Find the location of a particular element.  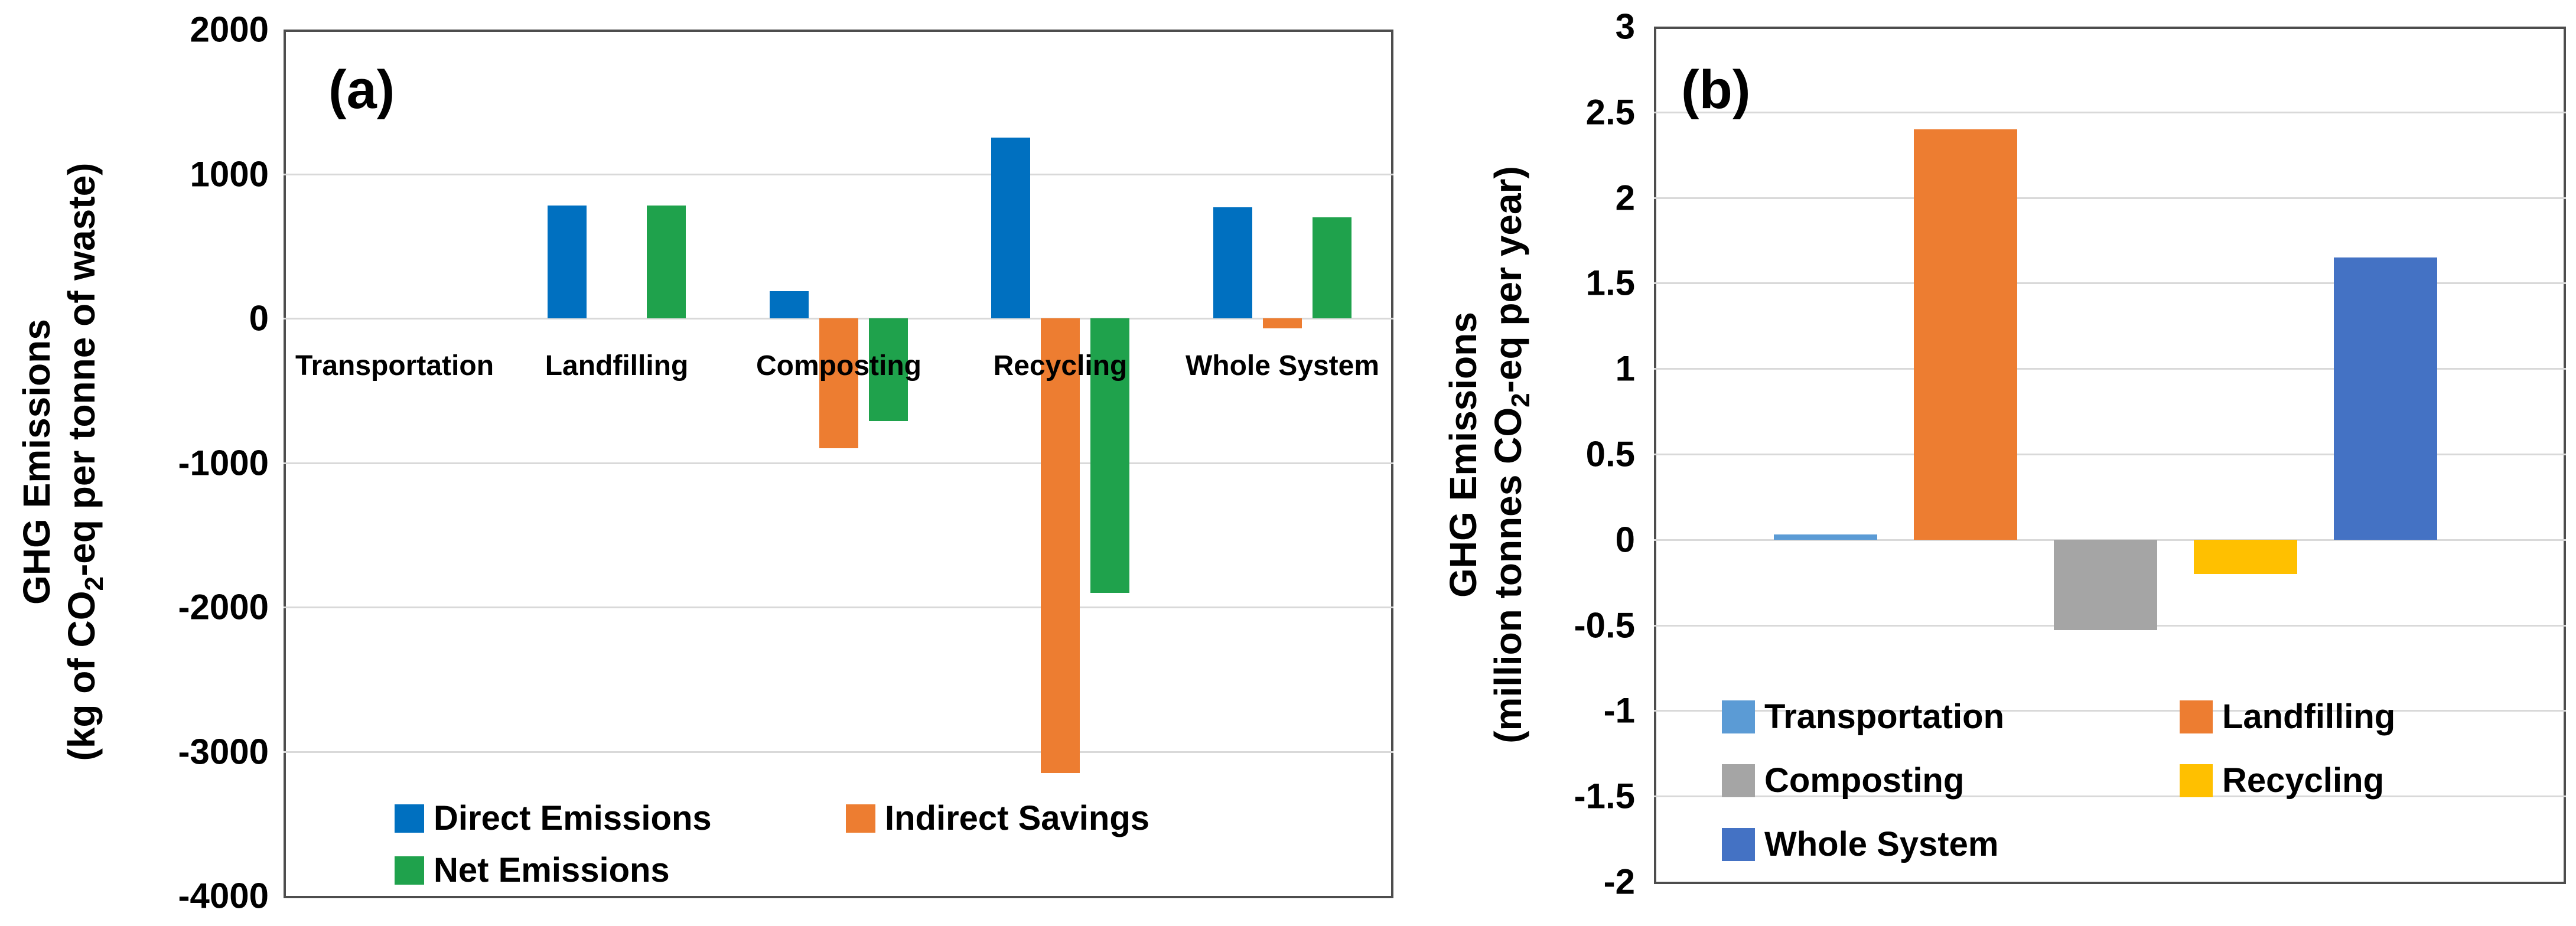

y-tick-label-3: 3 is located at coordinates (1625, 26).